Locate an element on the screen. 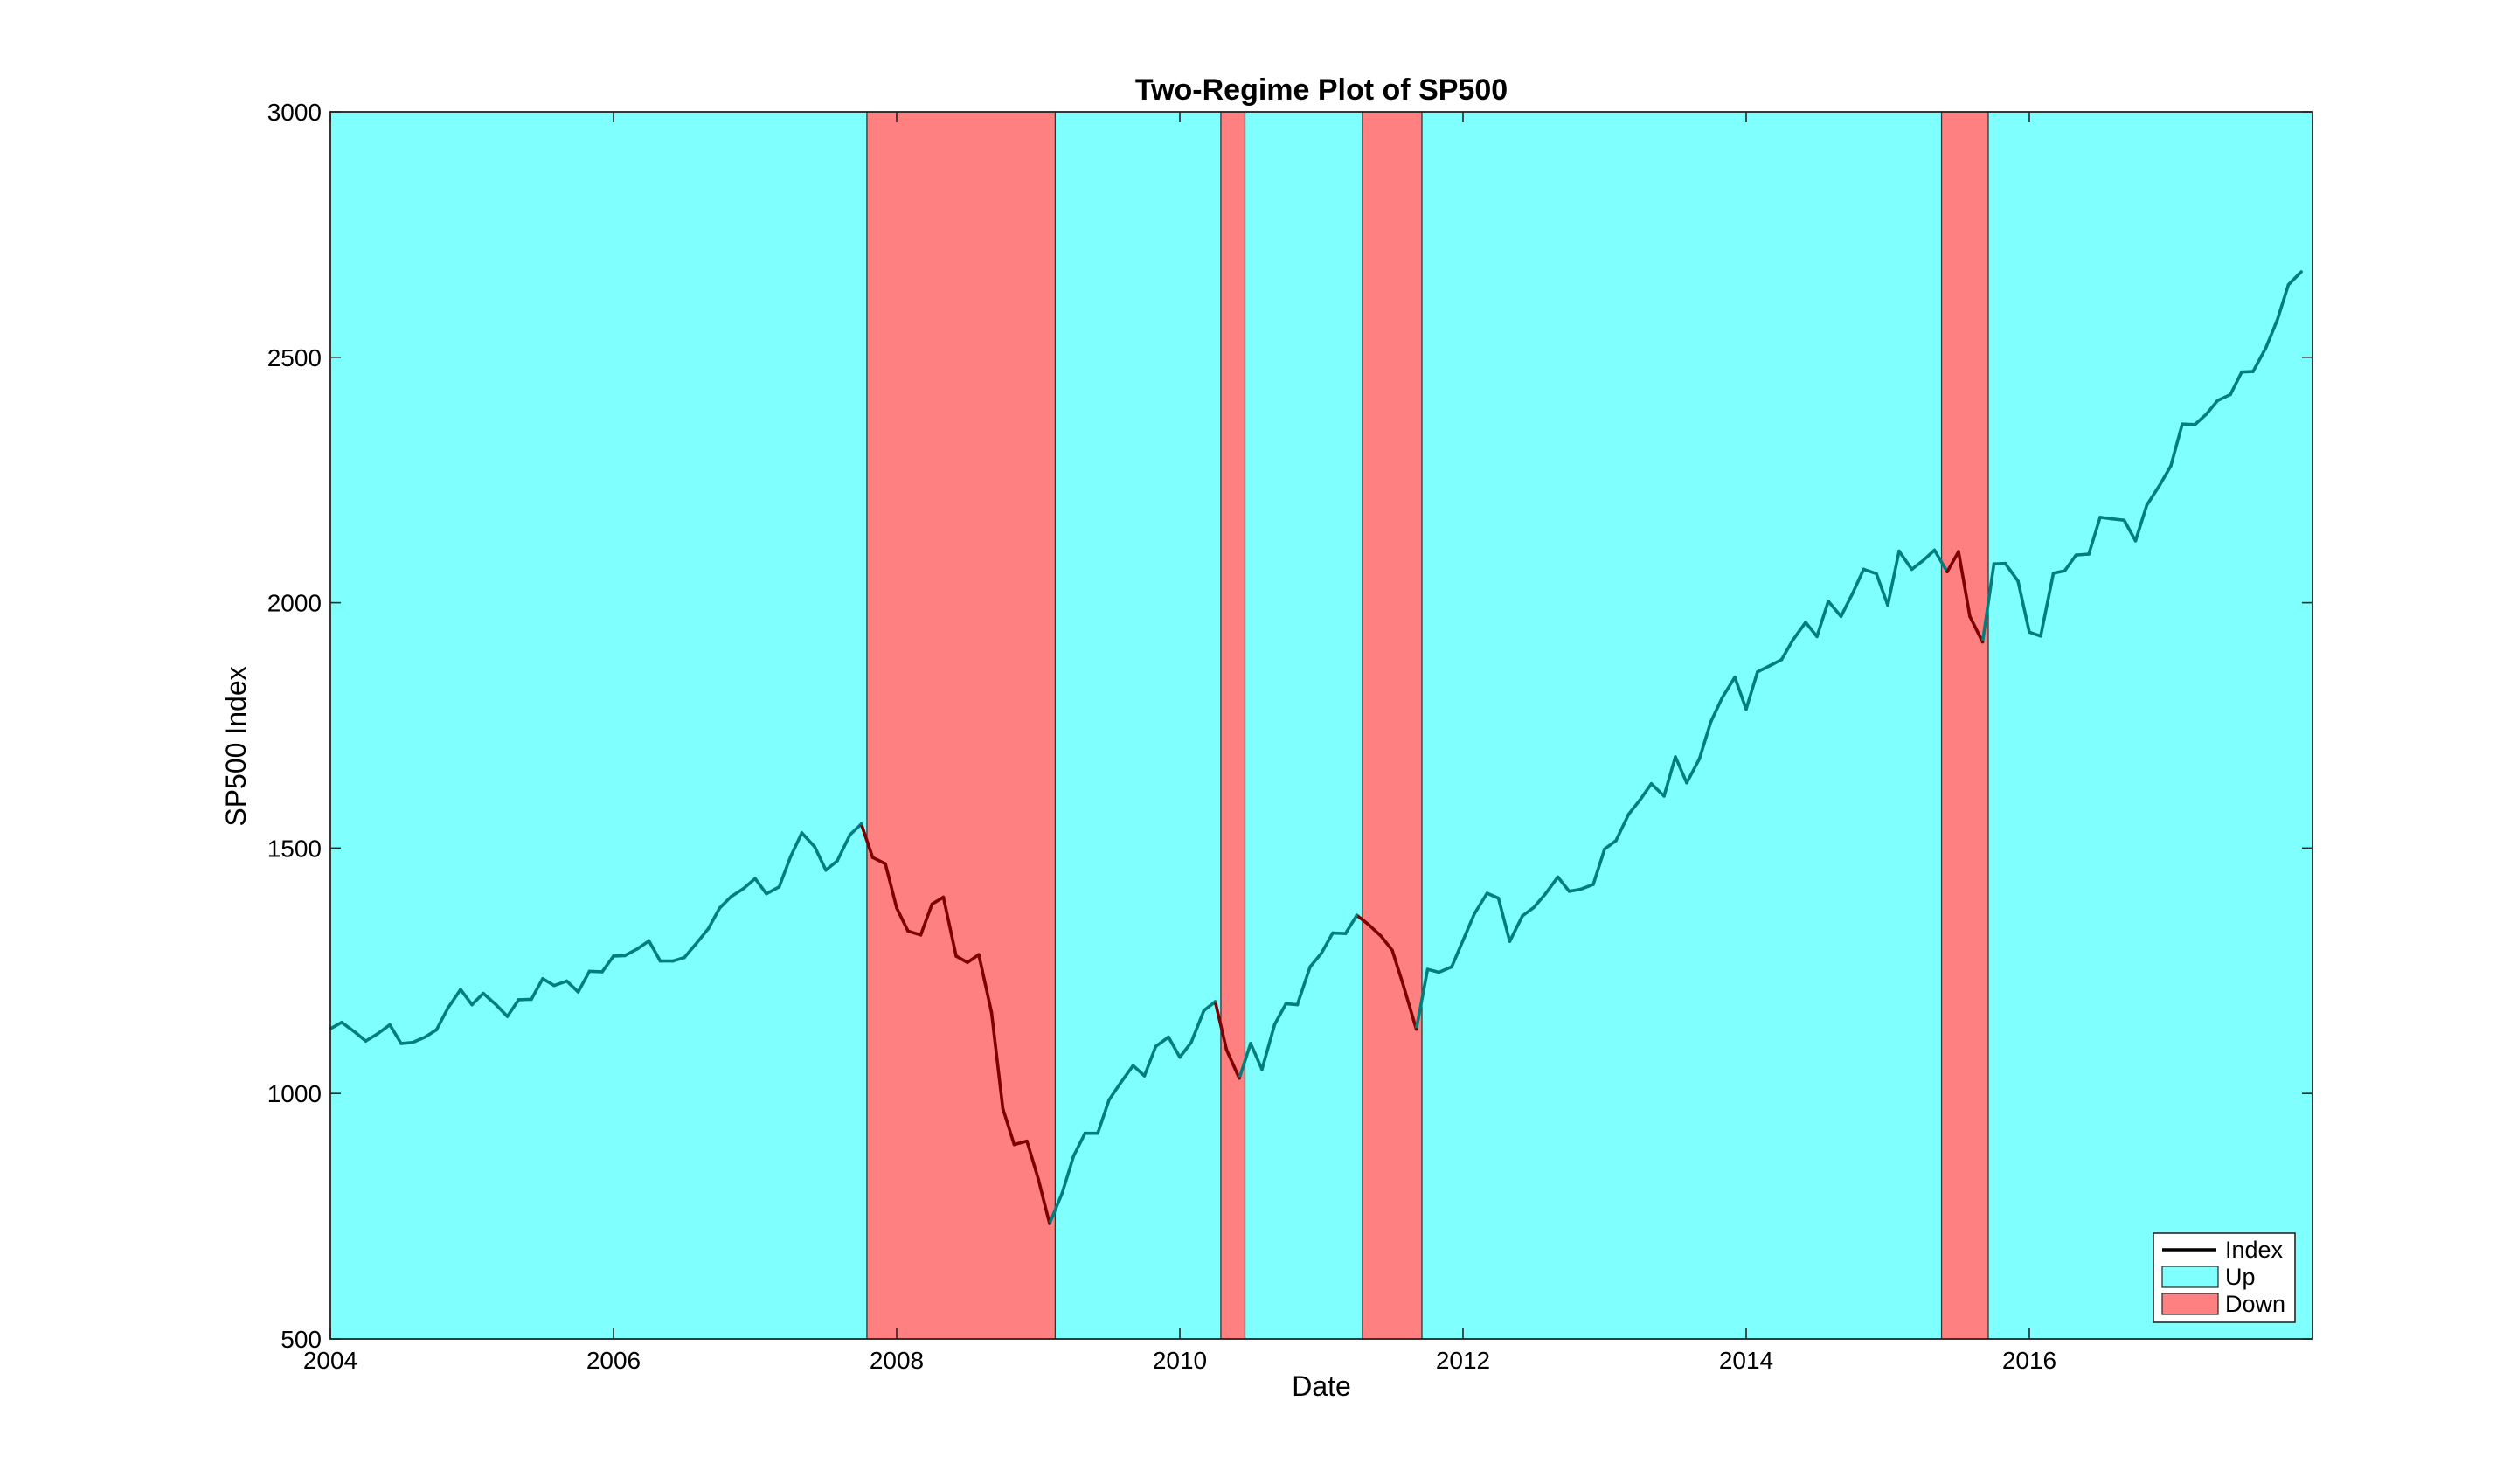 This screenshot has height=1484, width=2517. y-tick-label: 2500 is located at coordinates (294, 357).